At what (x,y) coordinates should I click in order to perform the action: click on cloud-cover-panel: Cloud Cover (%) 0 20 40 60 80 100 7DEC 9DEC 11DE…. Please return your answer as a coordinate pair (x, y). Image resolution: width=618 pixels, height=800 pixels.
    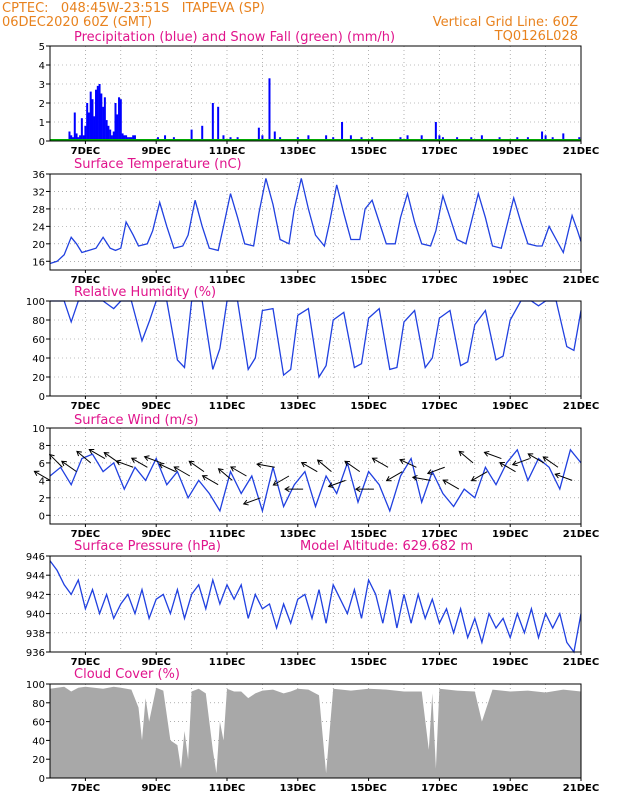
    Looking at the image, I should click on (312, 730).